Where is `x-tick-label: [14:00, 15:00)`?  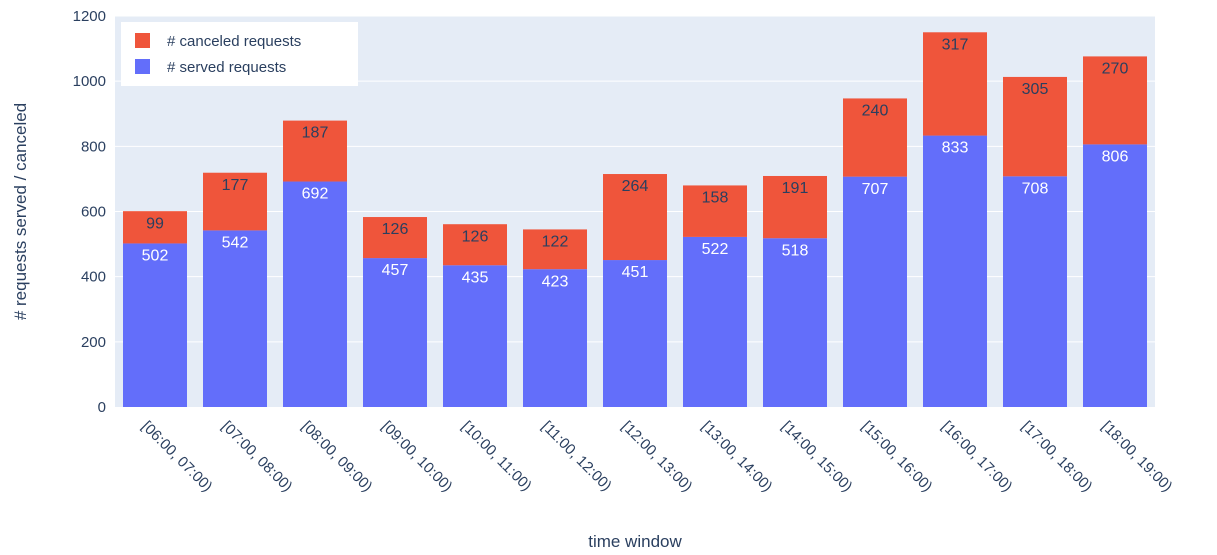
x-tick-label: [14:00, 15:00) is located at coordinates (816, 456).